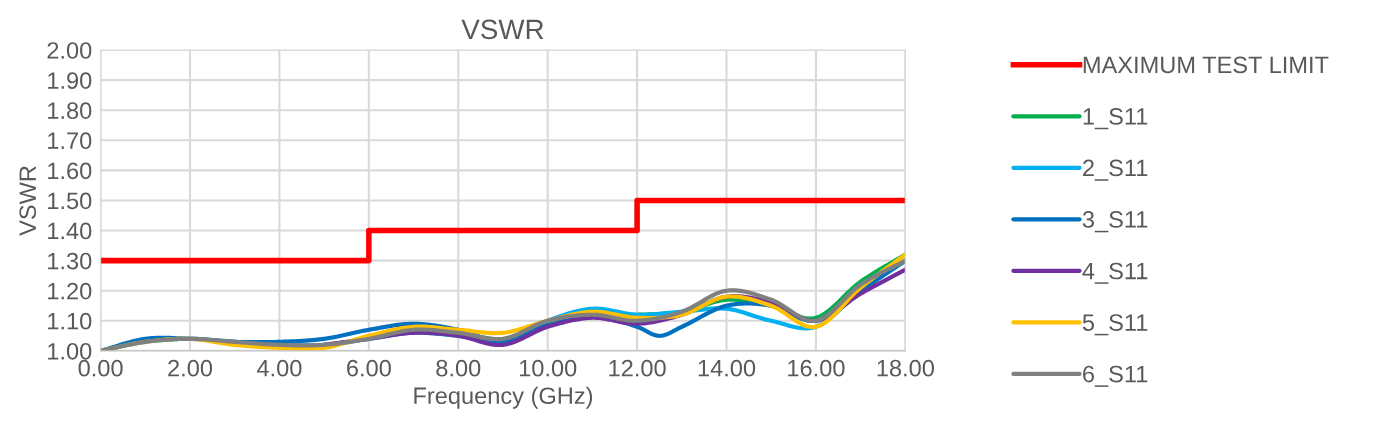  I want to click on x-tick-label: 16.00, so click(816, 368).